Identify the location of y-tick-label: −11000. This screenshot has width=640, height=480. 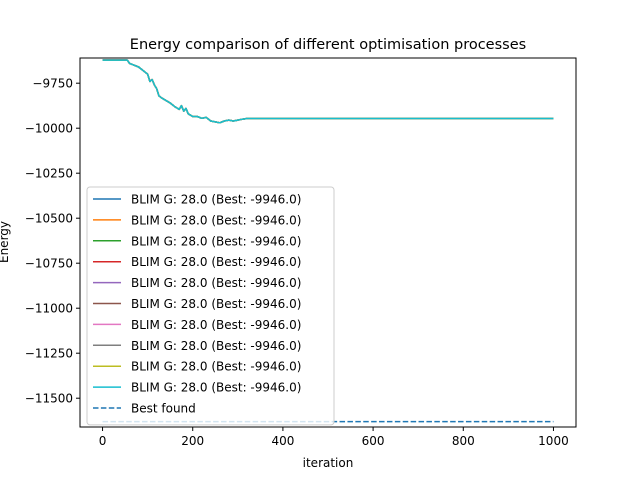
(49, 309).